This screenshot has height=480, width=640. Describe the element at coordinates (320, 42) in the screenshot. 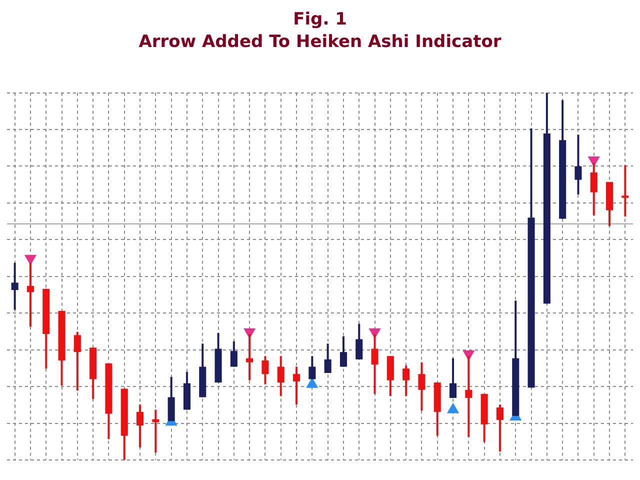

I see `chart-subtitle: Arrow Added To Heiken Ashi Indicator` at that location.